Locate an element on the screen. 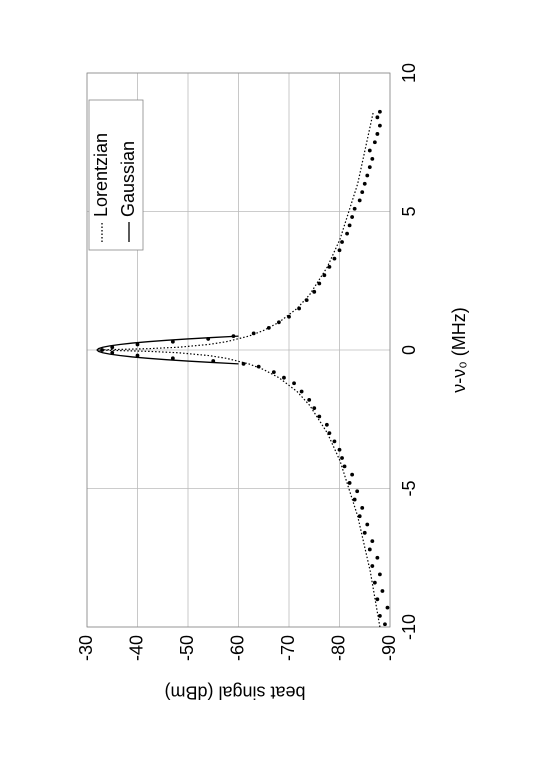 The width and height of the screenshot is (545, 783). x-tick-label: 0 is located at coordinates (409, 350).